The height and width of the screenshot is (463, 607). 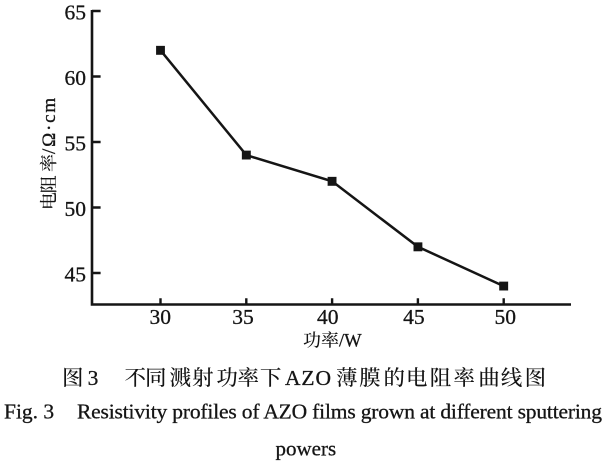 I want to click on svg-text: /Ω·cm, so click(x=49, y=125).